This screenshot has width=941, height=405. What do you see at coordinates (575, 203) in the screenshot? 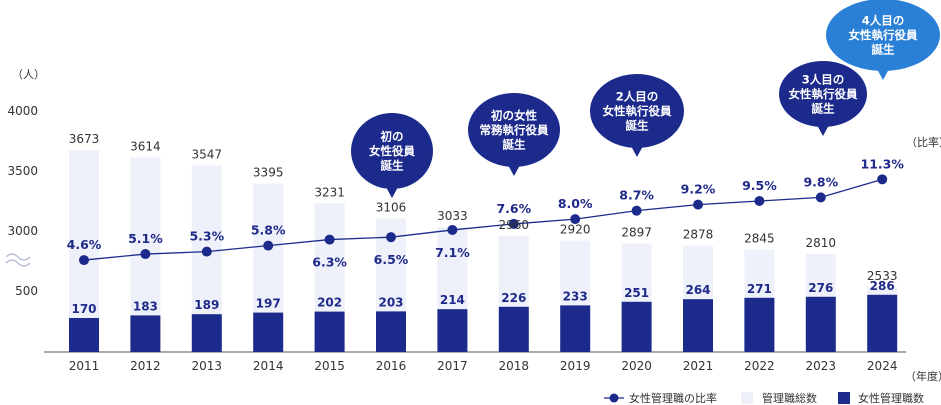
I see `ratio-label: 8.0%` at bounding box center [575, 203].